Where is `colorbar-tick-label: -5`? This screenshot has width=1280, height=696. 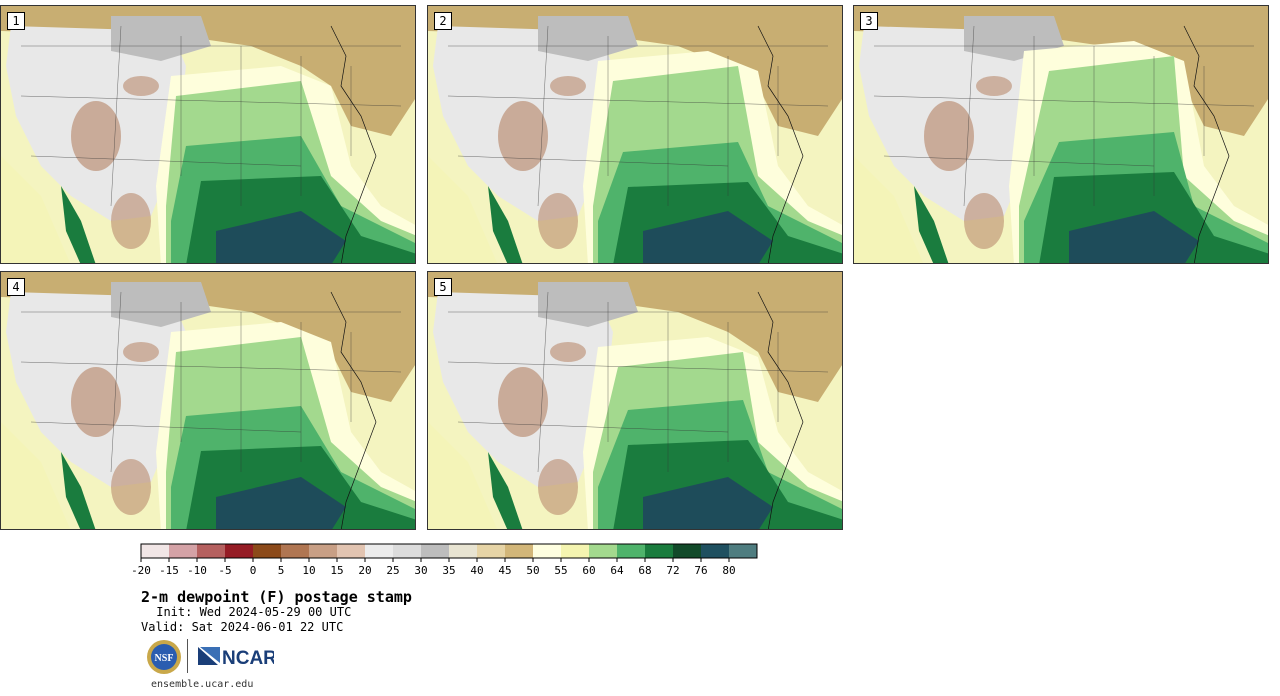 colorbar-tick-label: -5 is located at coordinates (225, 570).